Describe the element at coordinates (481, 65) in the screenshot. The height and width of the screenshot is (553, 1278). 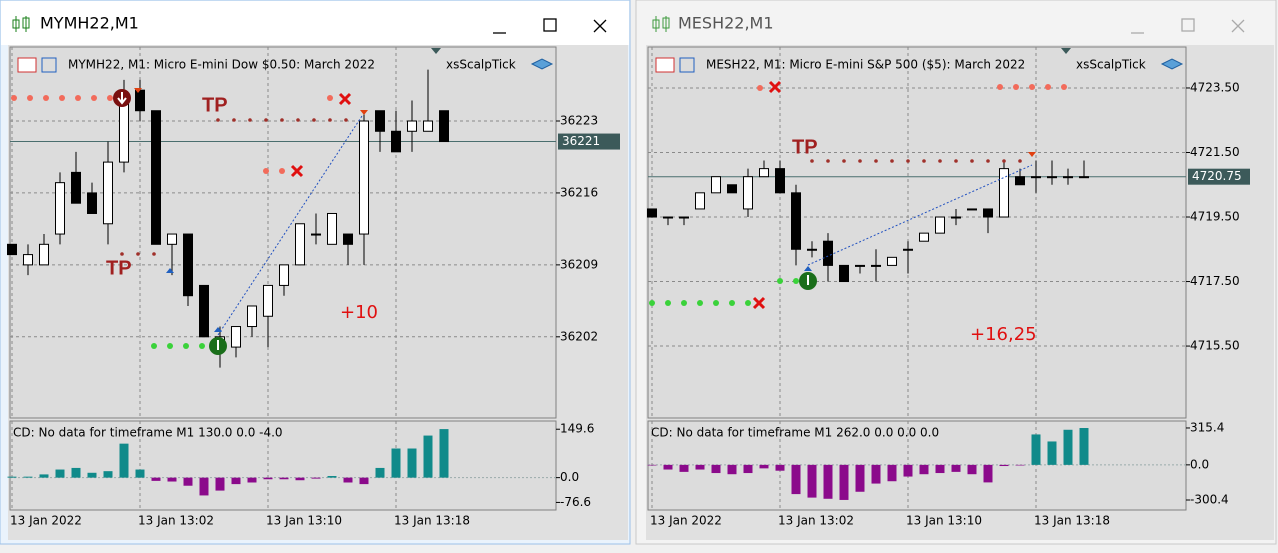
I see `indicator-name: xsScalpTick` at that location.